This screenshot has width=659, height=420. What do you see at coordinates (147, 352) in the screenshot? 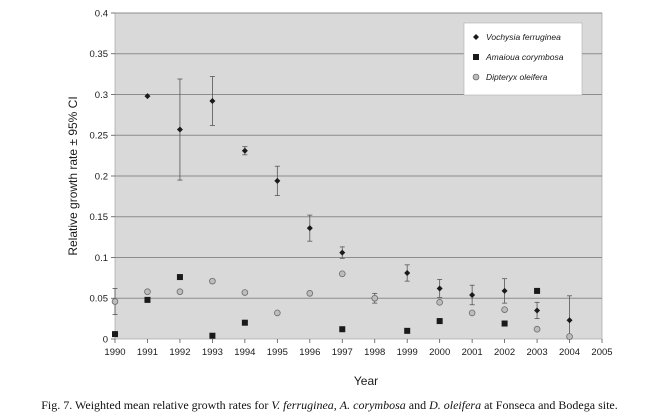
I see `x-tick-label: 1991` at bounding box center [147, 352].